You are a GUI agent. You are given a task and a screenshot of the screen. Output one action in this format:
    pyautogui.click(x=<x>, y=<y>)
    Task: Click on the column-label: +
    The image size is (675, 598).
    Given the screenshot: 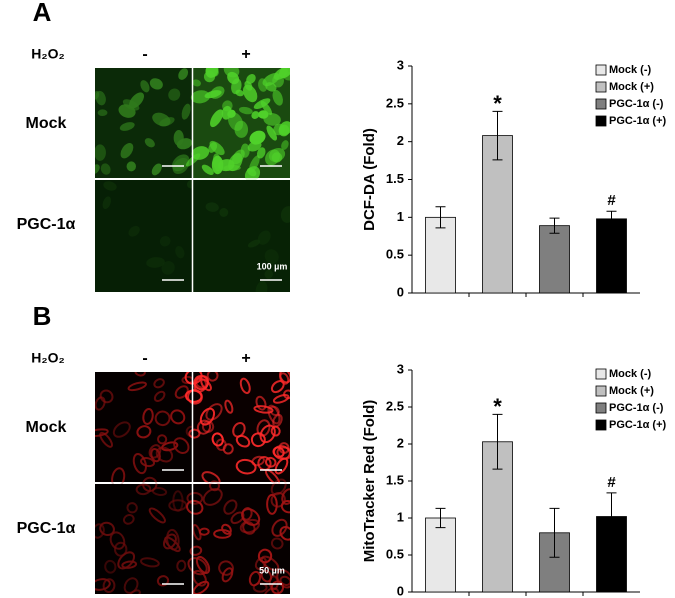 What is the action you would take?
    pyautogui.click(x=245, y=358)
    